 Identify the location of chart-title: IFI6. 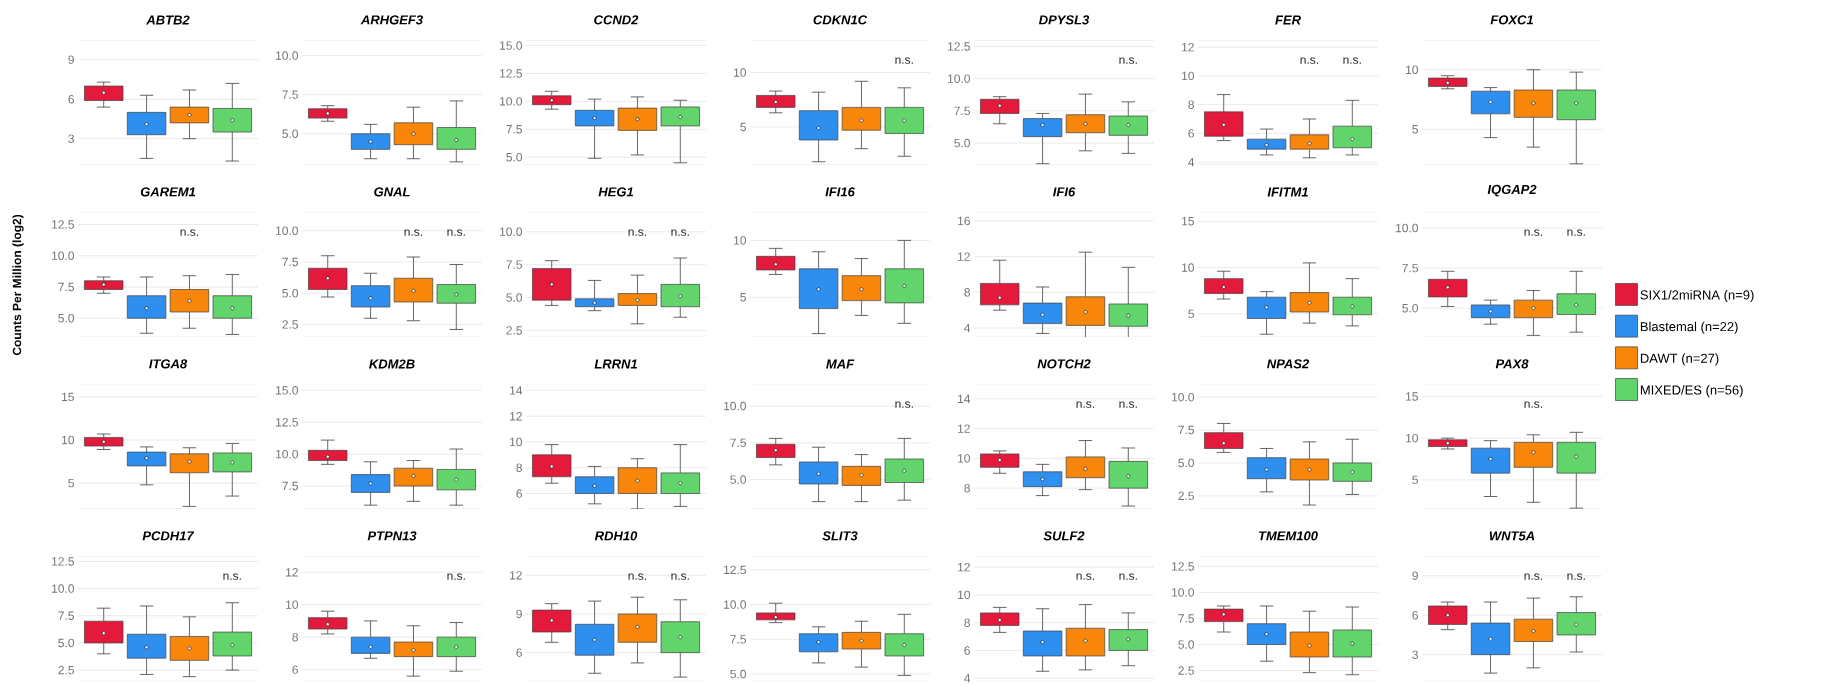
(1064, 192).